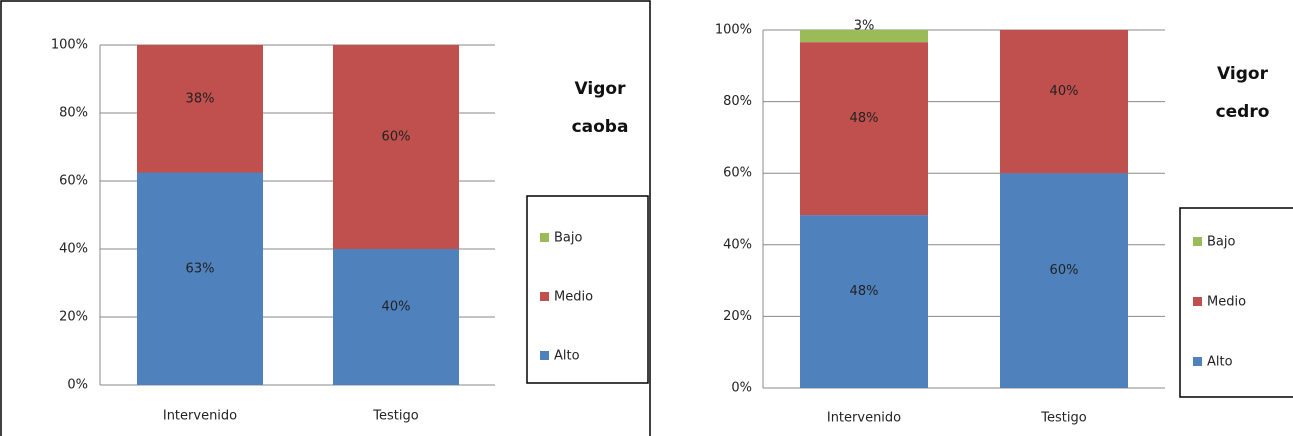  I want to click on data-label: 63%, so click(200, 268).